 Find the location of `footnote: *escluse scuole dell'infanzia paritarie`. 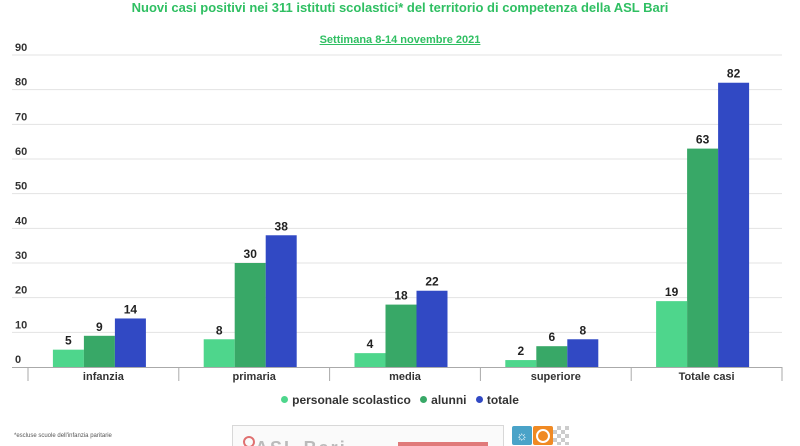

footnote: *escluse scuole dell'infanzia paritarie is located at coordinates (63, 436).